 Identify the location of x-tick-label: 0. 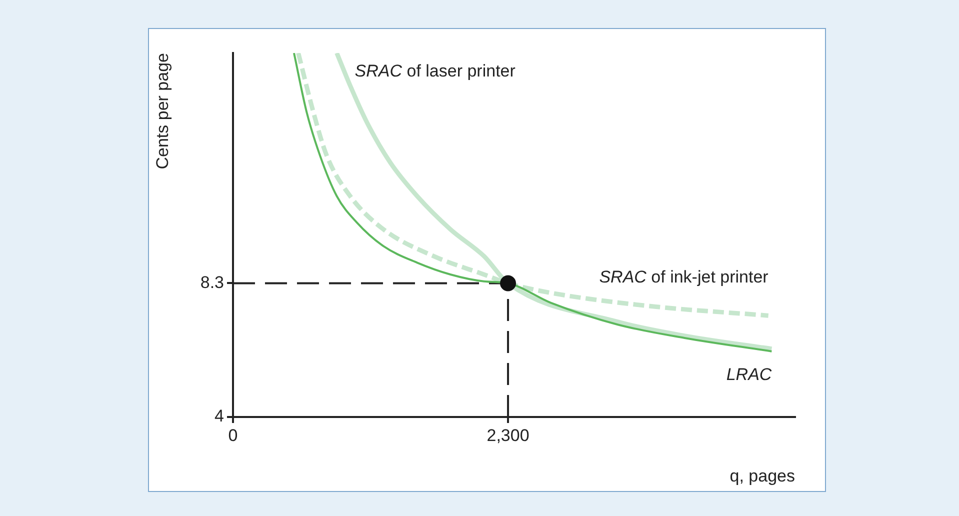
(233, 435).